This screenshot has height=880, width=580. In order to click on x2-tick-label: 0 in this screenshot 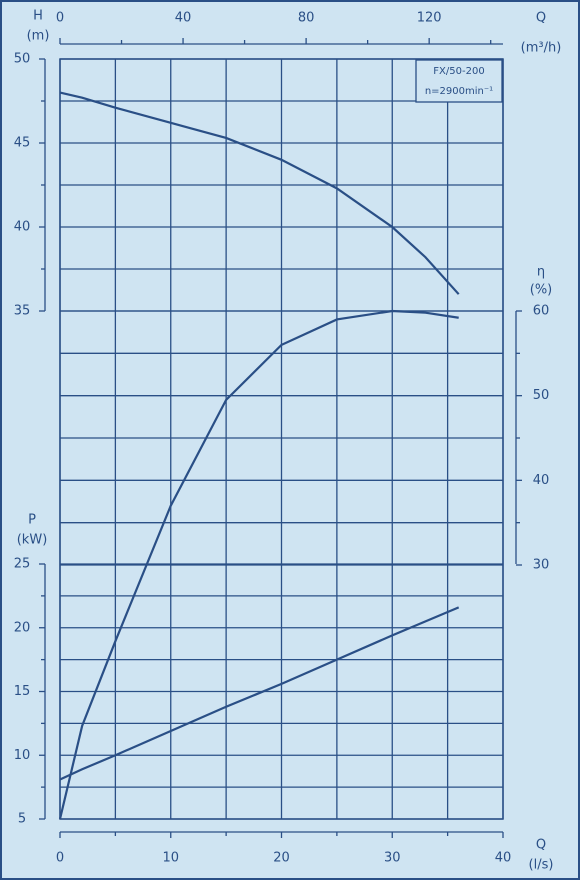, I will do `click(60, 18)`.